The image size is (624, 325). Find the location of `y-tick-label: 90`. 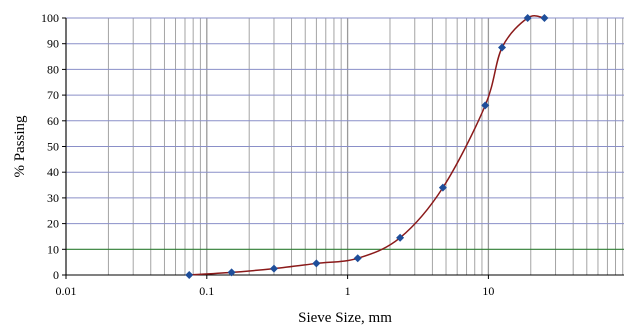

y-tick-label: 90 is located at coordinates (53, 44).